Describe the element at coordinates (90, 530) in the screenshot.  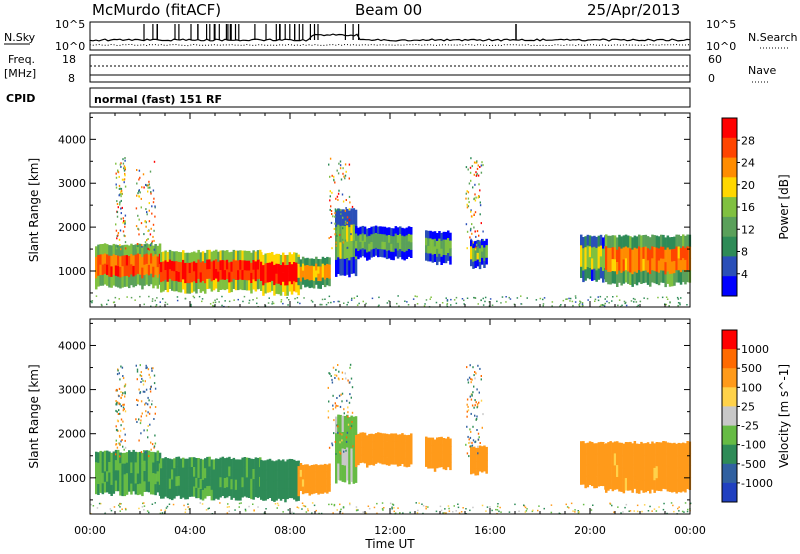
I see `x-tick-label: 00:00` at that location.